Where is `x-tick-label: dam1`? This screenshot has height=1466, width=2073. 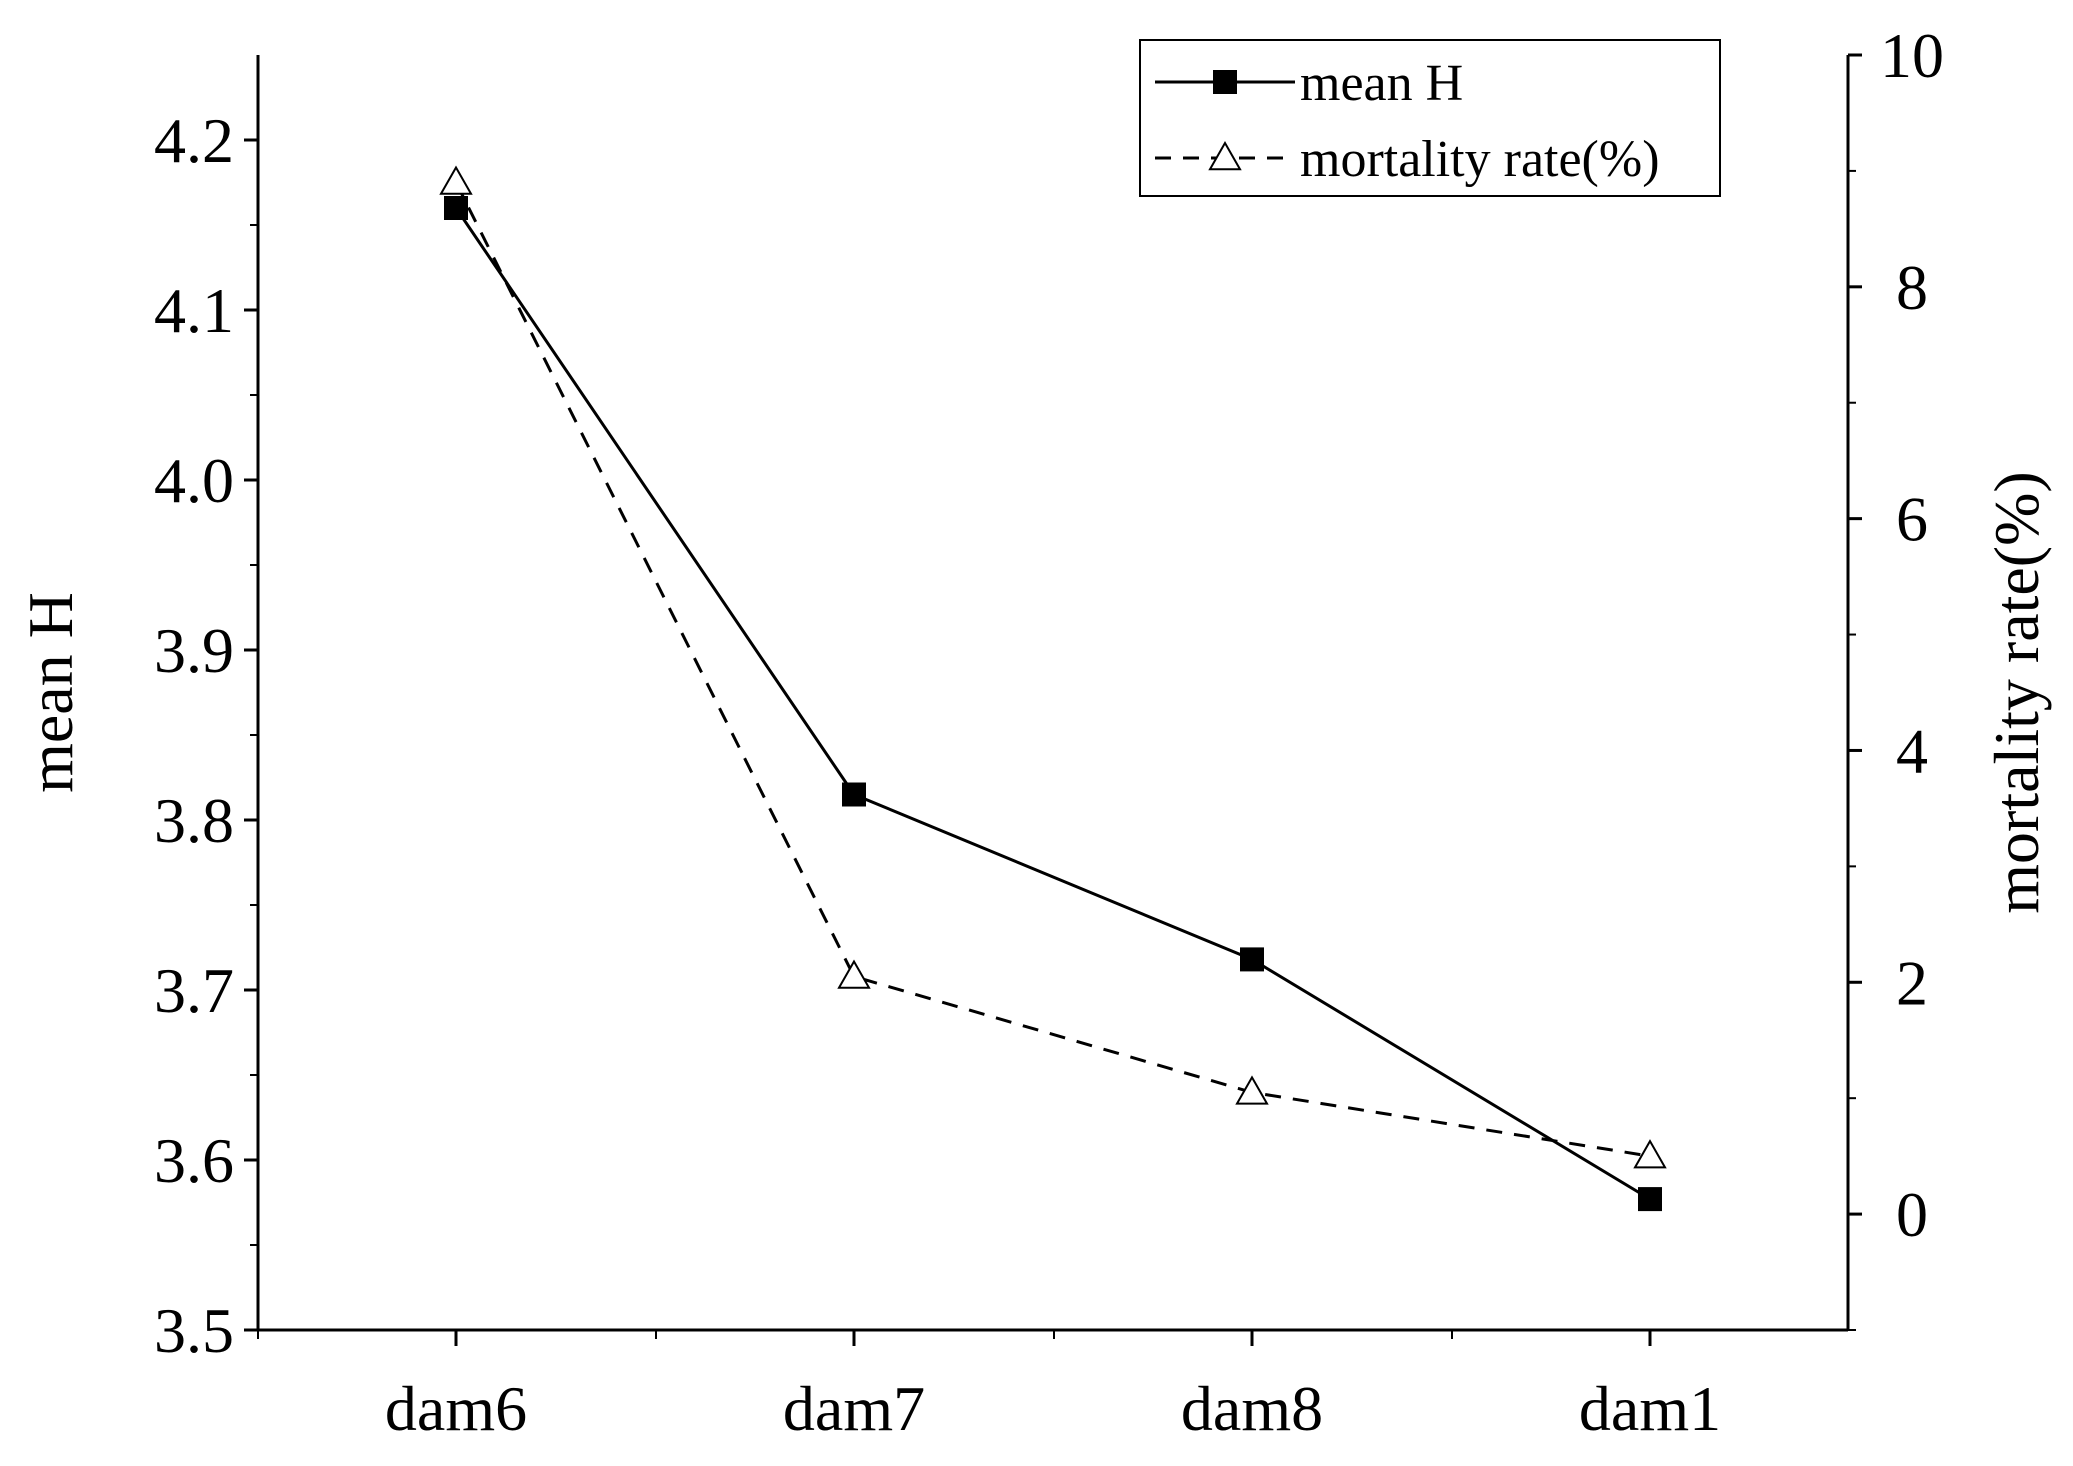 x-tick-label: dam1 is located at coordinates (1650, 1408).